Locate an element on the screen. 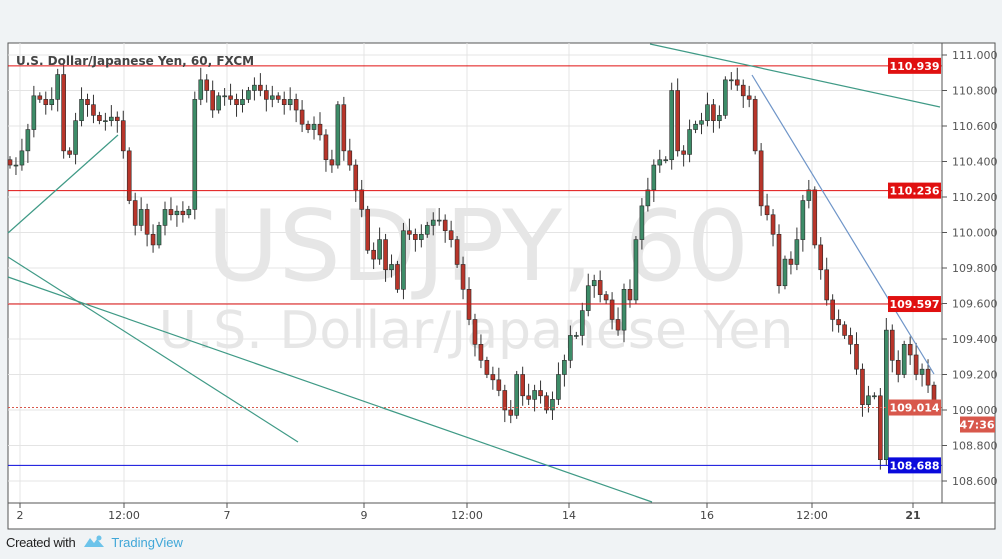 The width and height of the screenshot is (1002, 559). time-axis: 2 12:00 7 9 12:00 14 16 12:00 21 is located at coordinates (469, 512).